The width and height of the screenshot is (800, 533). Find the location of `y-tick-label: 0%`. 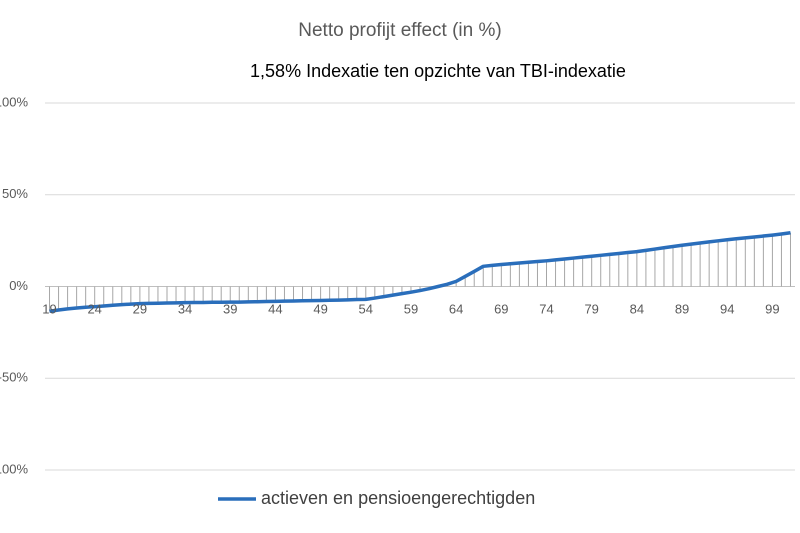

y-tick-label: 0% is located at coordinates (18, 285).